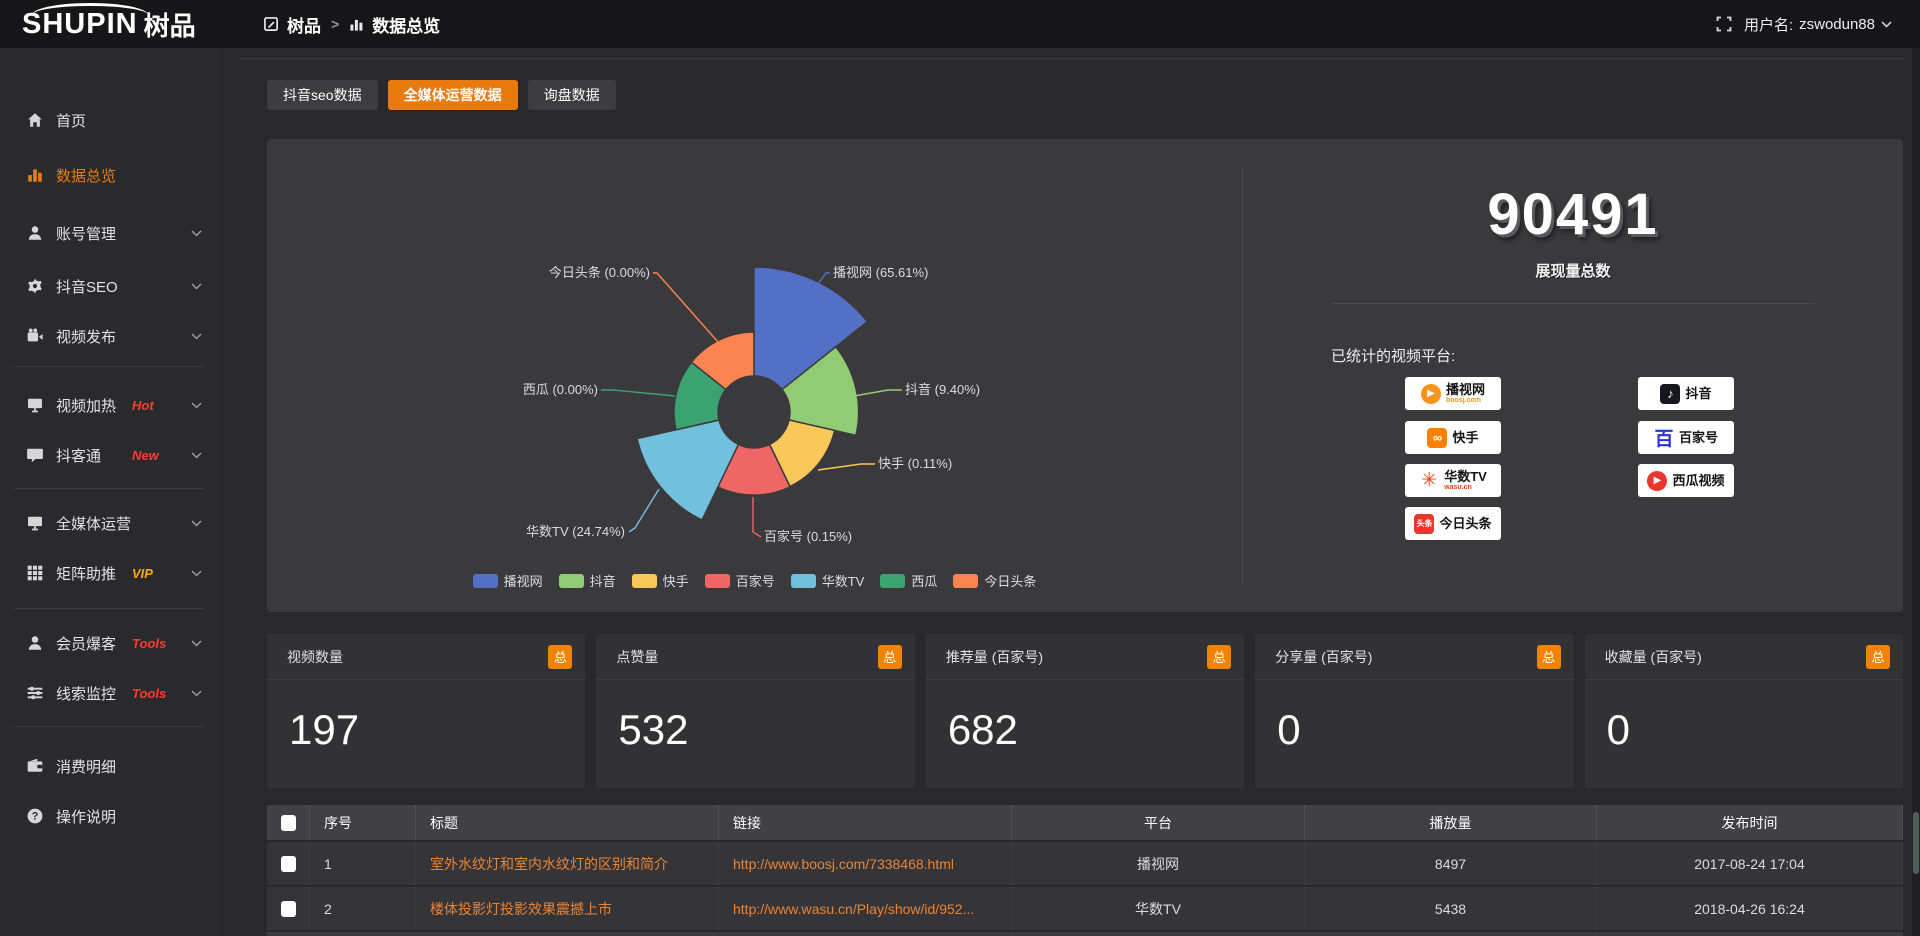 The image size is (1920, 936). What do you see at coordinates (109, 643) in the screenshot?
I see `sidebar-item-会员爆客: 会员爆客 Tools` at bounding box center [109, 643].